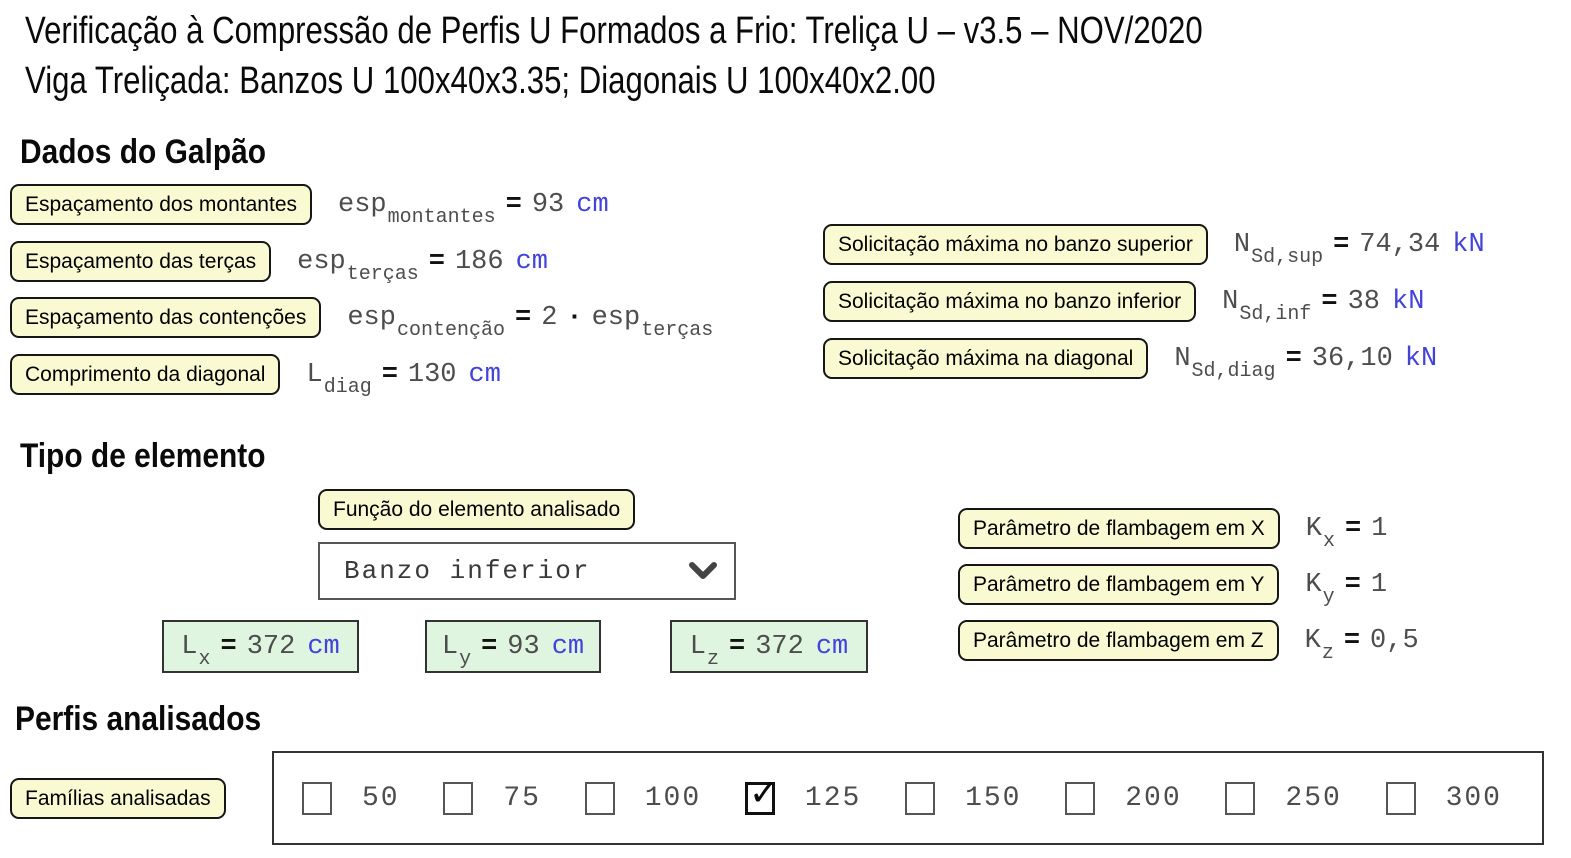  What do you see at coordinates (513, 651) in the screenshot?
I see `math-ly: Ly = 93 cm` at bounding box center [513, 651].